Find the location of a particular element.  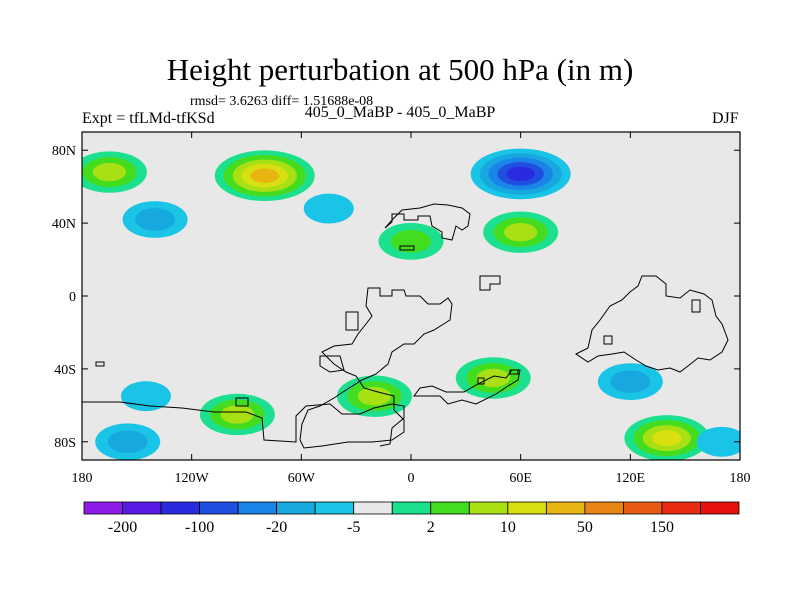

dataset-label: 405_0_MaBP - 405_0_MaBP is located at coordinates (400, 112).